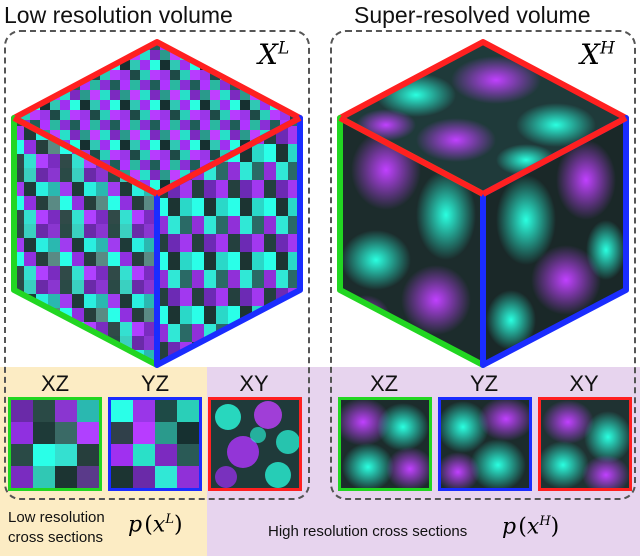  I want to click on low-res-yz-section, so click(155, 444).